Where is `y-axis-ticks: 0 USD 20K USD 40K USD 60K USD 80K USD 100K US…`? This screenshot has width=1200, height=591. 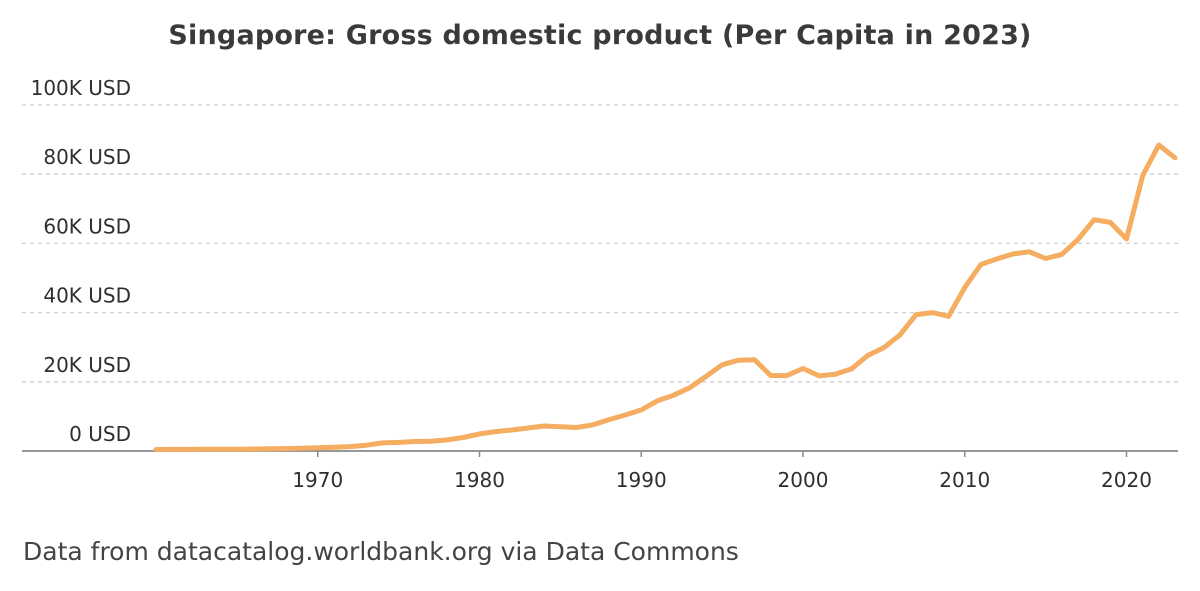 y-axis-ticks: 0 USD 20K USD 40K USD 60K USD 80K USD 100K US… is located at coordinates (81, 261).